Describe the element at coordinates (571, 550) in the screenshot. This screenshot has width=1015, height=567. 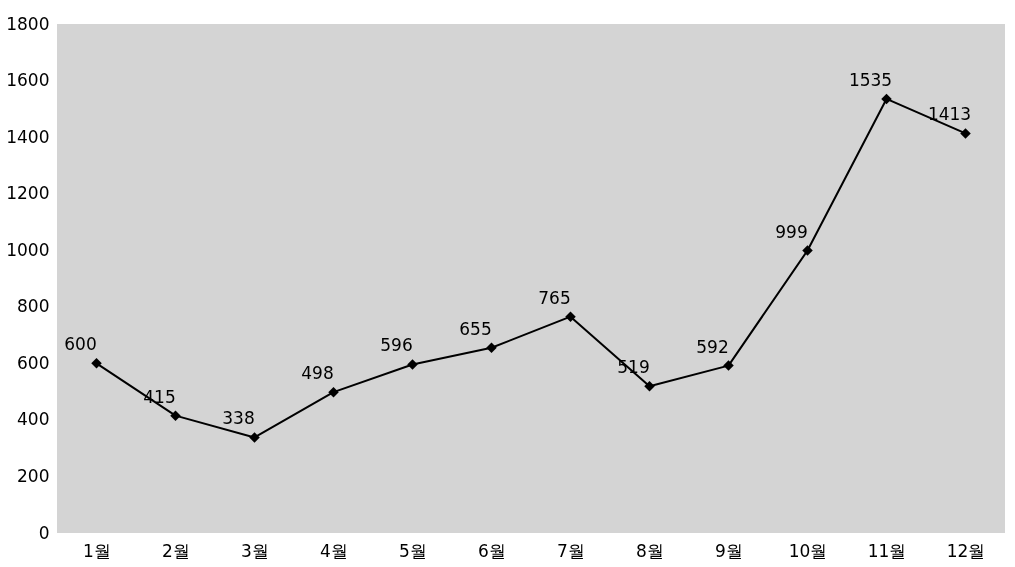
I see `x-tick-label: 7월` at that location.